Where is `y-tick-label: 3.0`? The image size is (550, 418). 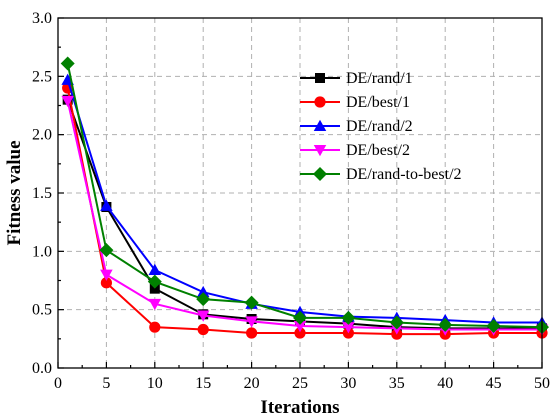
y-tick-label: 3.0 is located at coordinates (42, 18).